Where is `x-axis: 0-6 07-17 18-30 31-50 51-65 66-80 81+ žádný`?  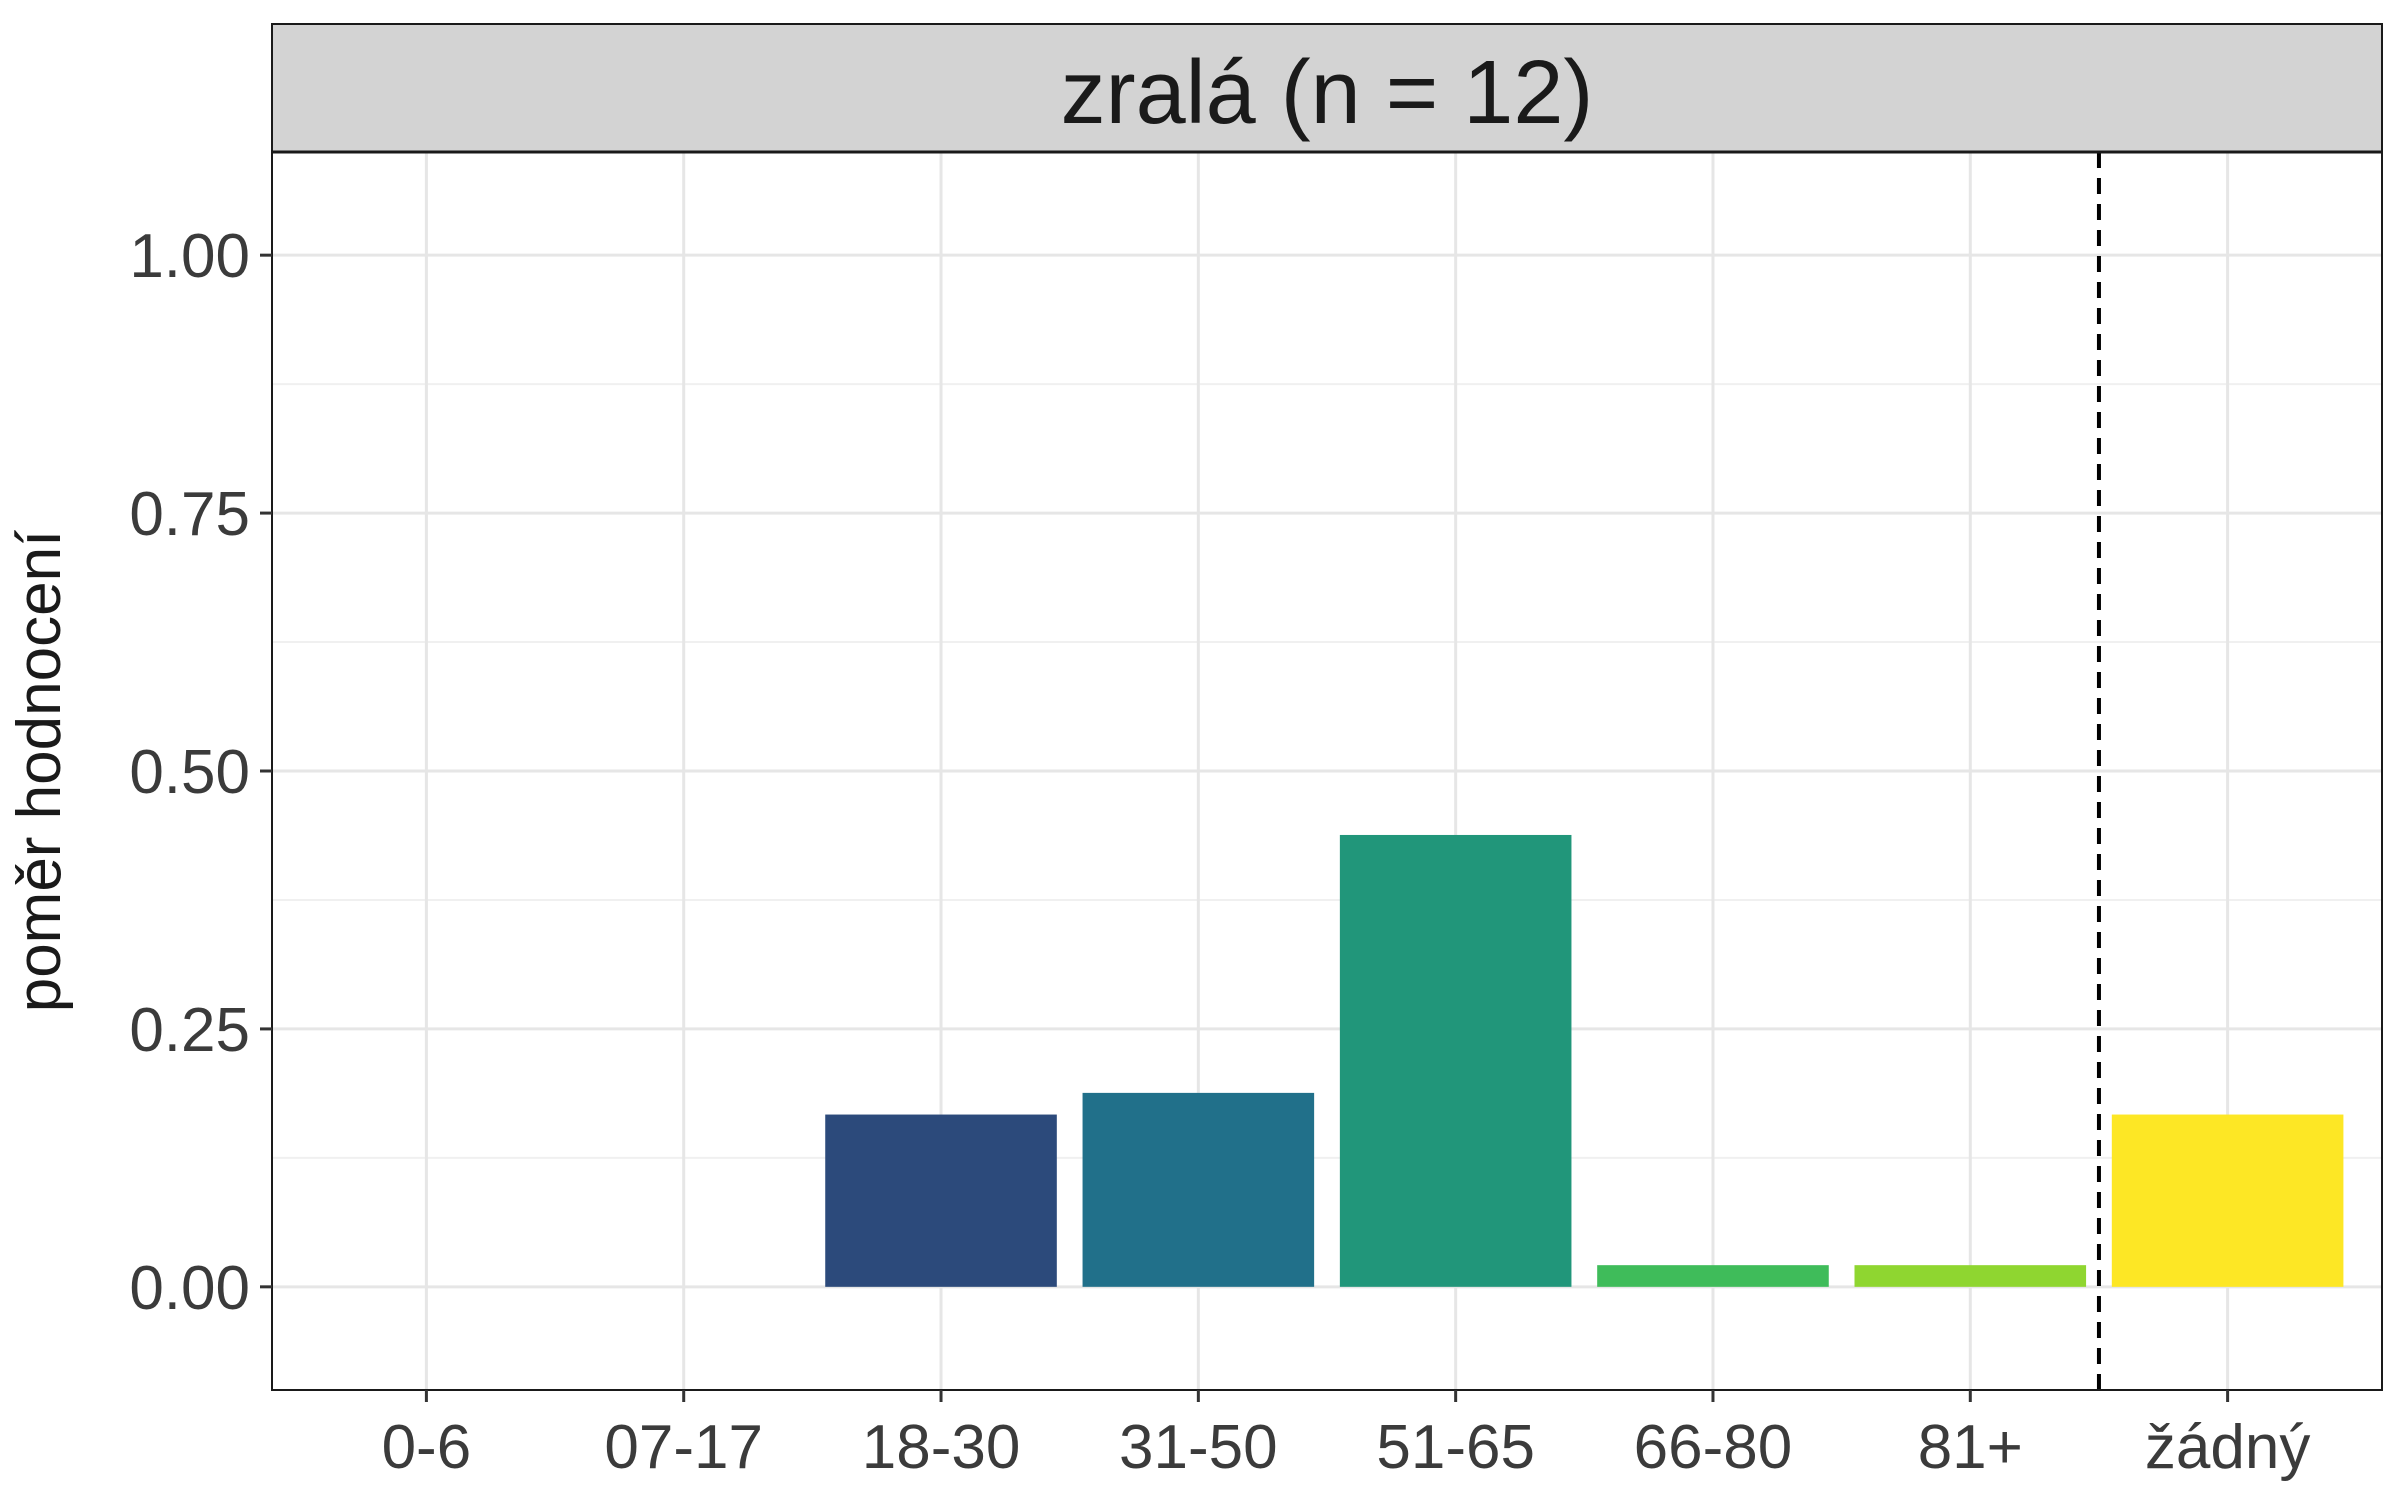
x-axis: 0-6 07-17 18-30 31-50 51-65 66-80 81+ žádný is located at coordinates (1346, 1436).